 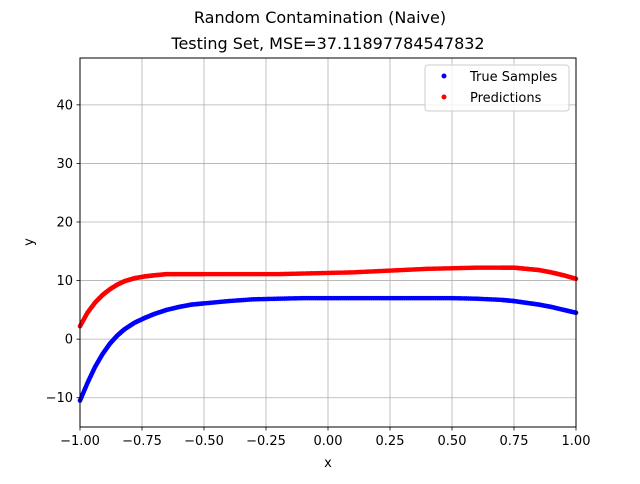 I want to click on x-tick-label: 1.00, so click(x=576, y=441).